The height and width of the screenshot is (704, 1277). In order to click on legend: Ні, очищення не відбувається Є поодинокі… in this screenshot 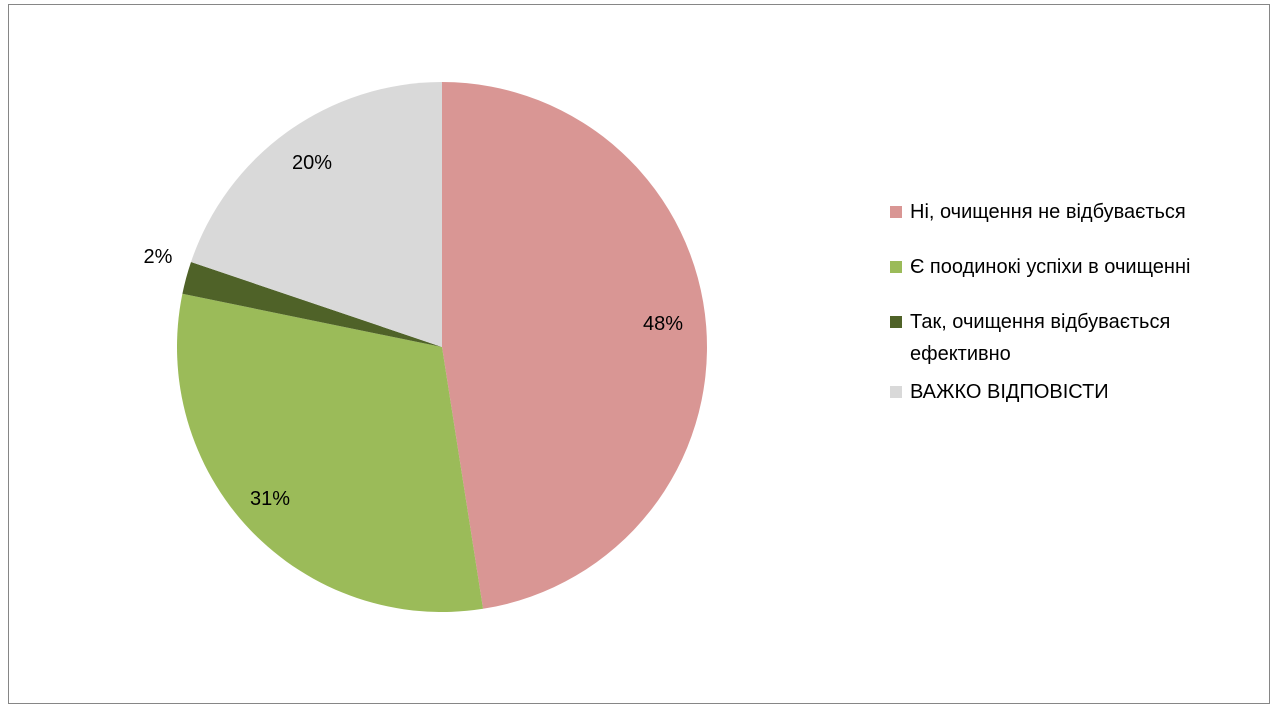, I will do `click(1075, 302)`.